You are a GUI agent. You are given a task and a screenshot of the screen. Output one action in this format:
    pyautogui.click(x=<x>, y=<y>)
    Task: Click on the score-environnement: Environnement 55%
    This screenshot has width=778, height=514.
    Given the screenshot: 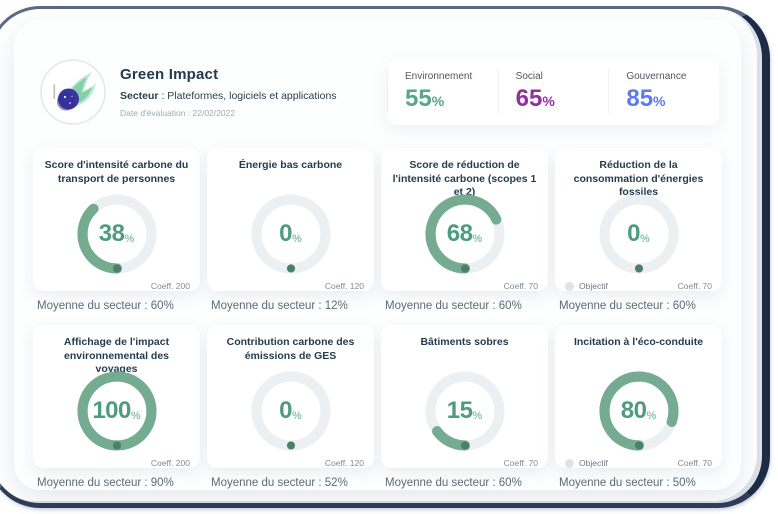 What is the action you would take?
    pyautogui.click(x=442, y=91)
    